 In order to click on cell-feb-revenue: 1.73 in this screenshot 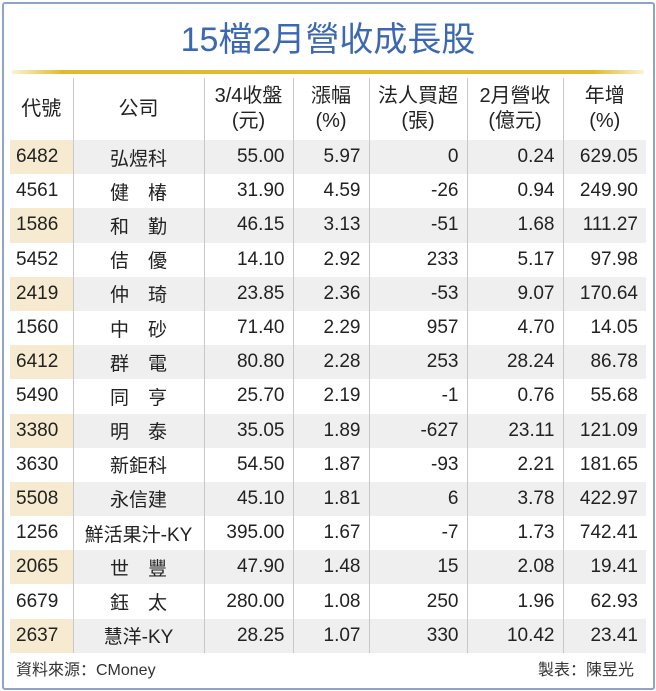, I will do `click(514, 533)`.